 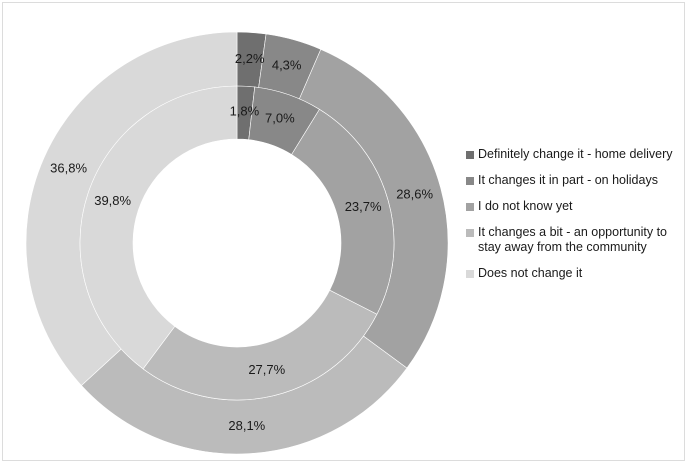 I want to click on data-label-outer-stay-away: 28,1%, so click(x=246, y=425).